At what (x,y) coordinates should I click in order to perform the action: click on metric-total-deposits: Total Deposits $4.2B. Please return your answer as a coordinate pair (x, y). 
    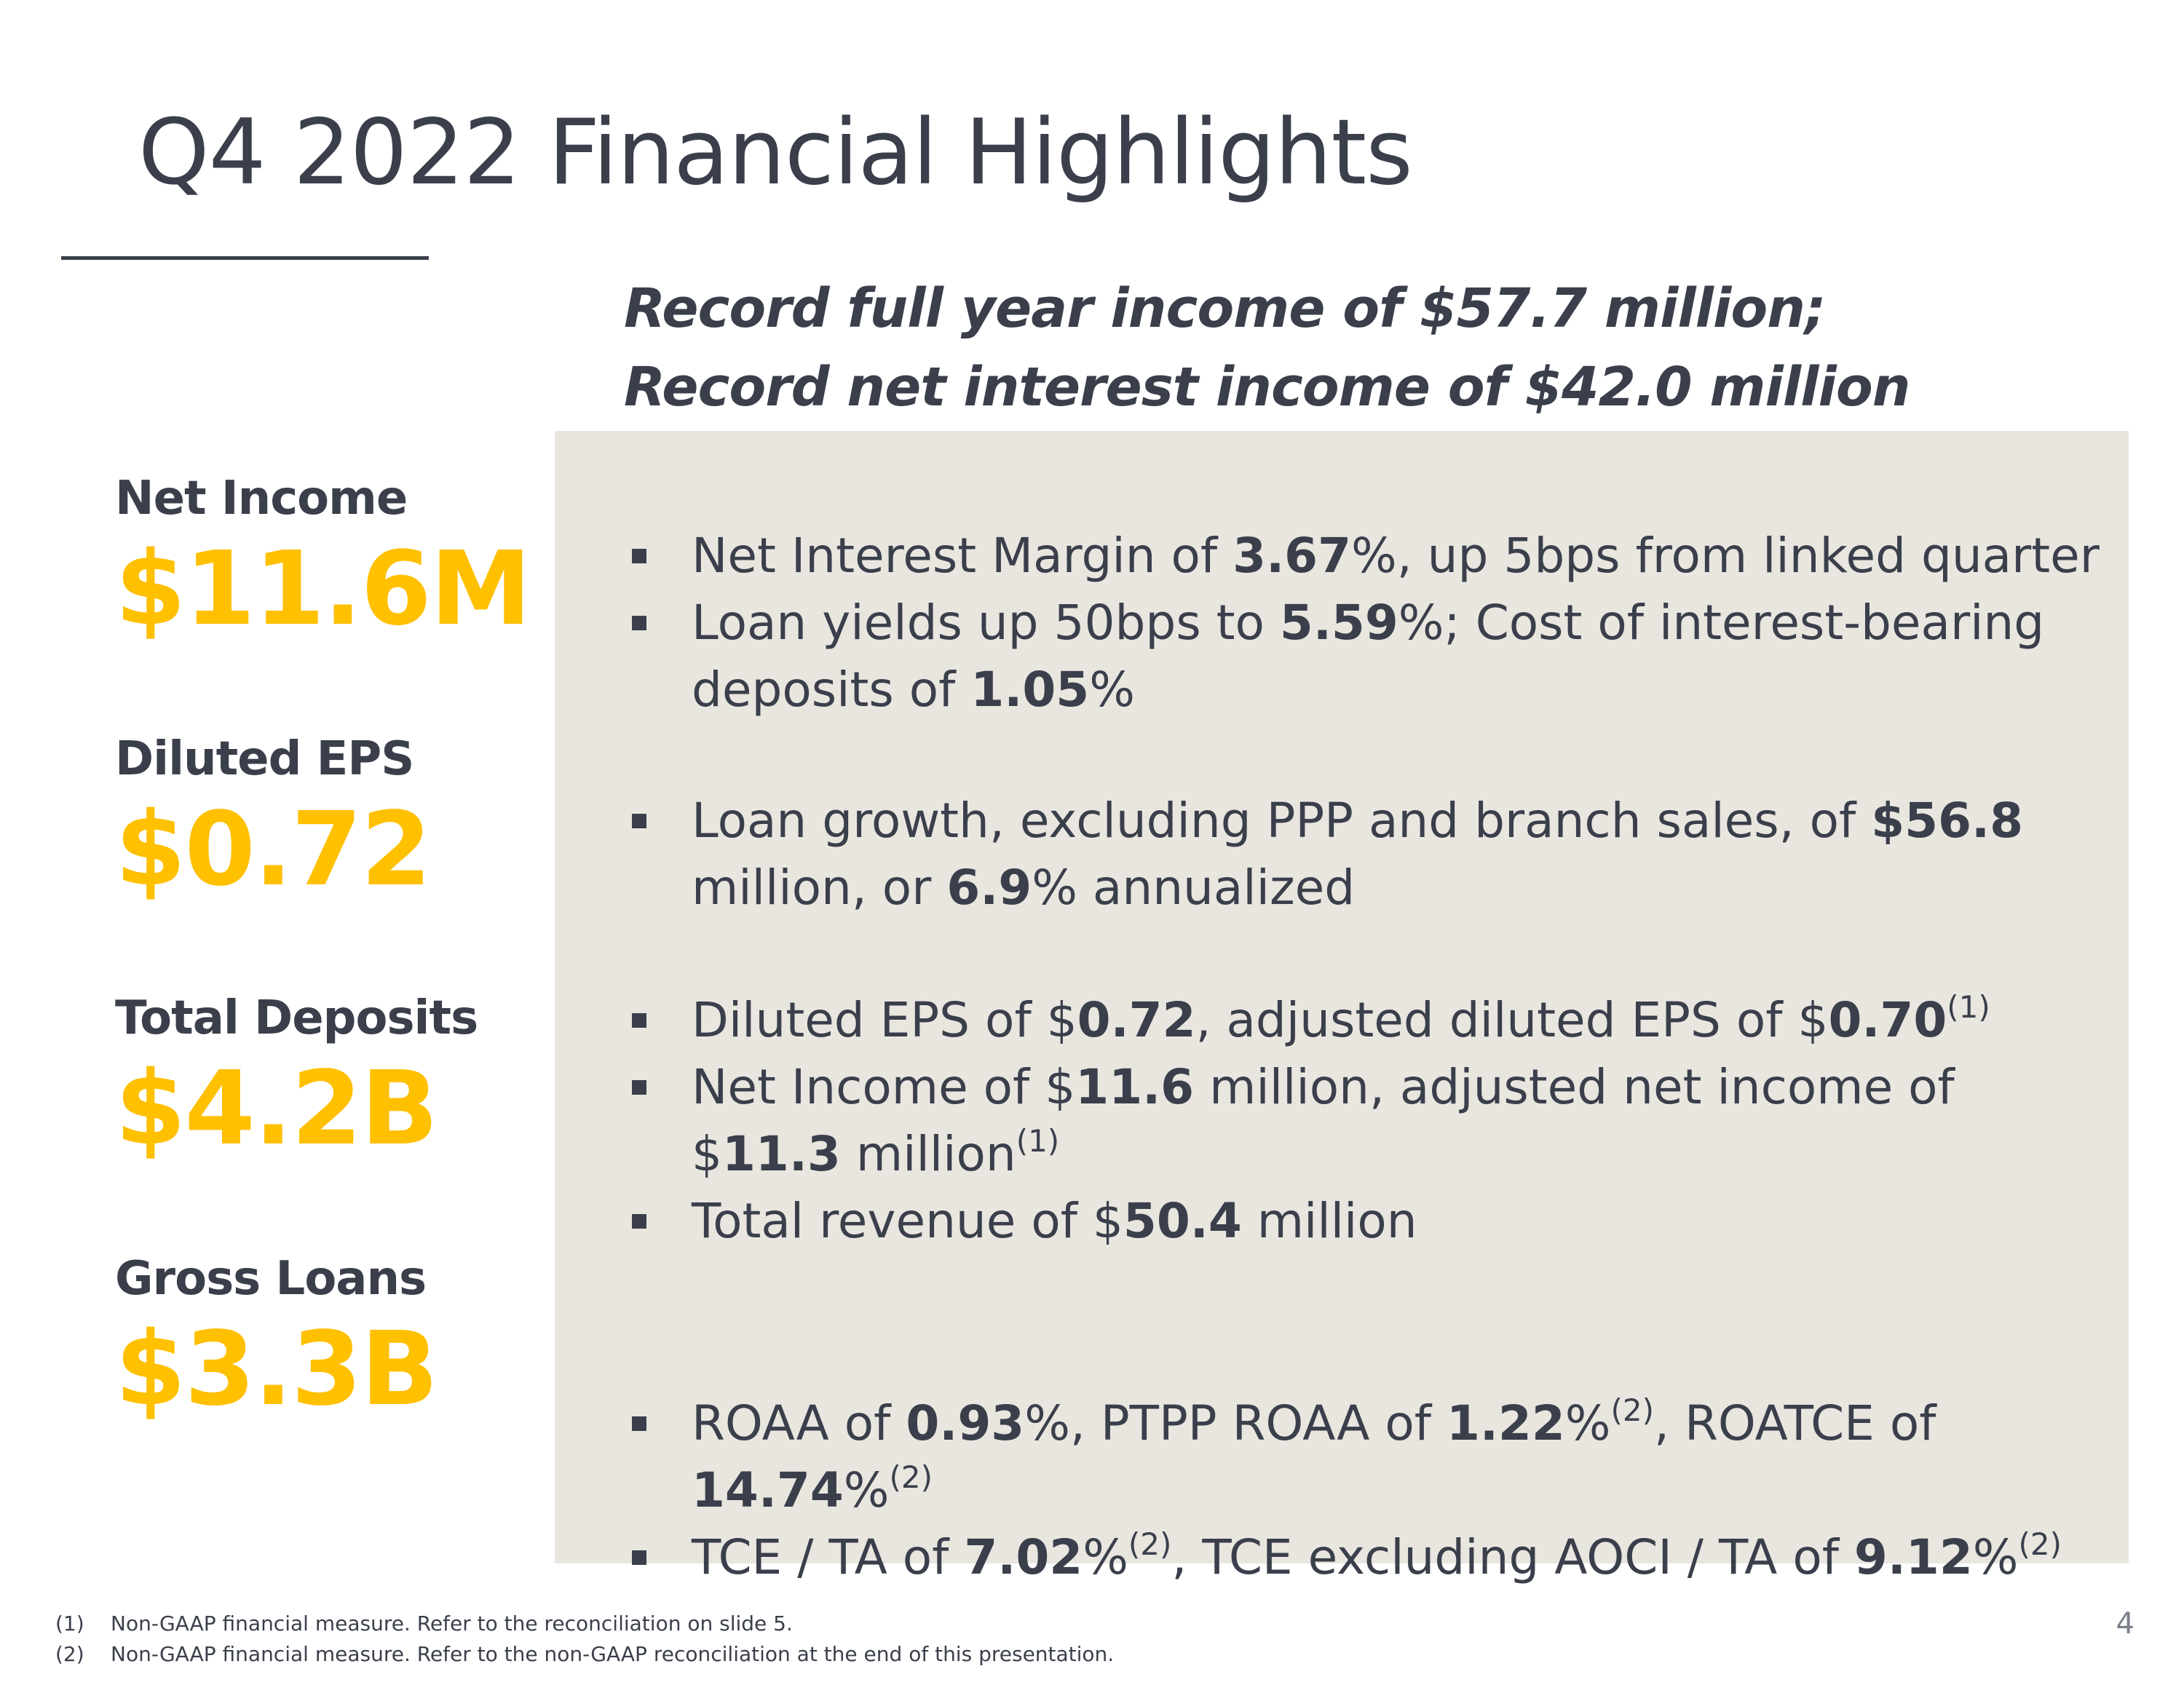
    Looking at the image, I should click on (296, 1075).